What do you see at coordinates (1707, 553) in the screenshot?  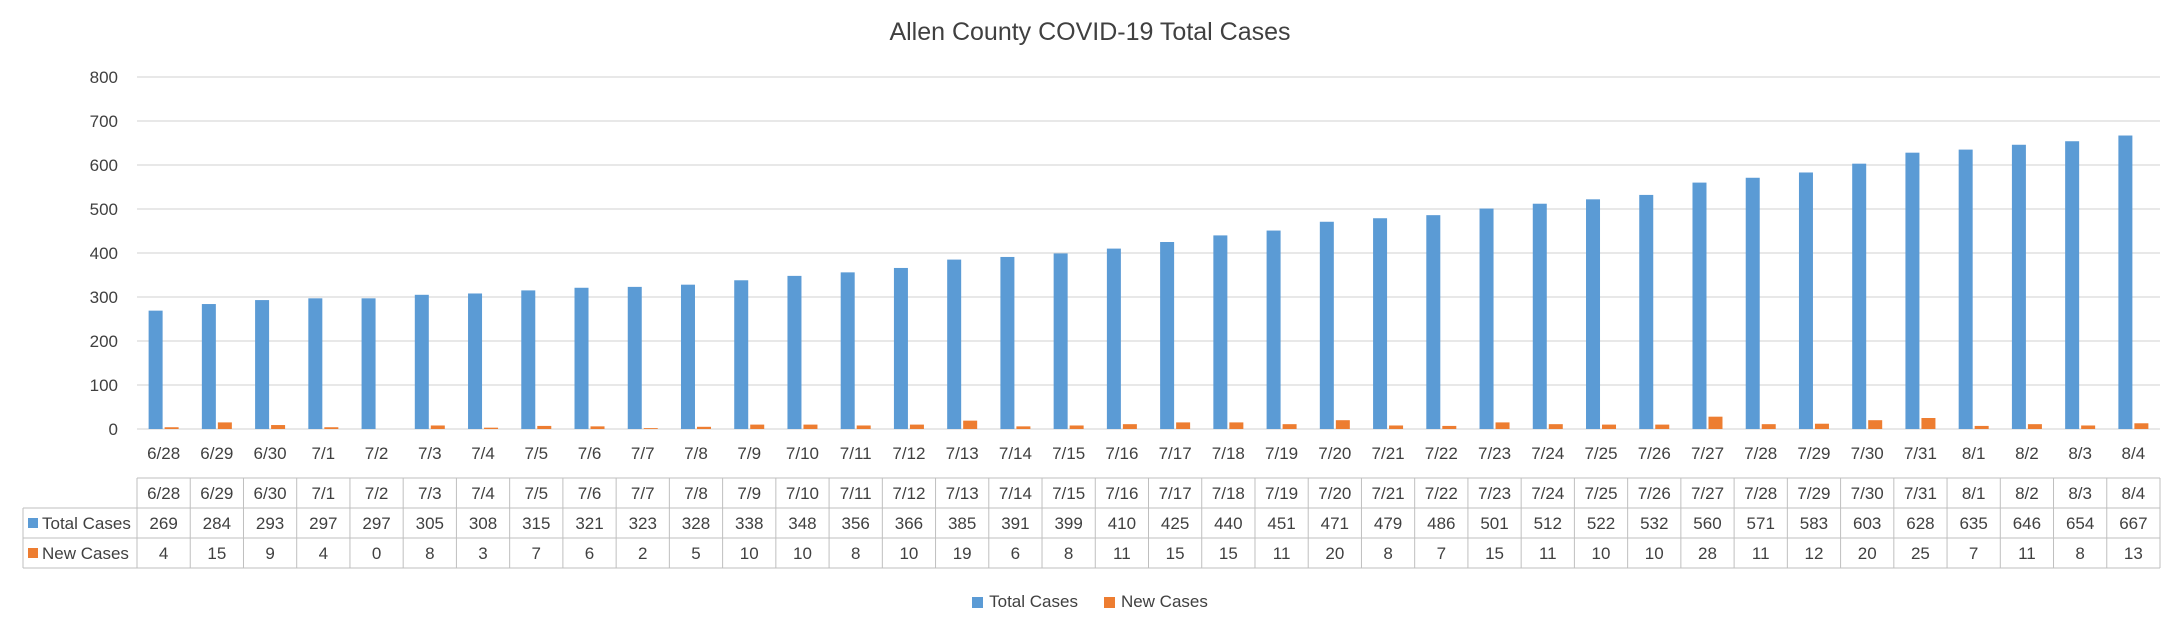 I see `table-cell-new-cases: 28` at bounding box center [1707, 553].